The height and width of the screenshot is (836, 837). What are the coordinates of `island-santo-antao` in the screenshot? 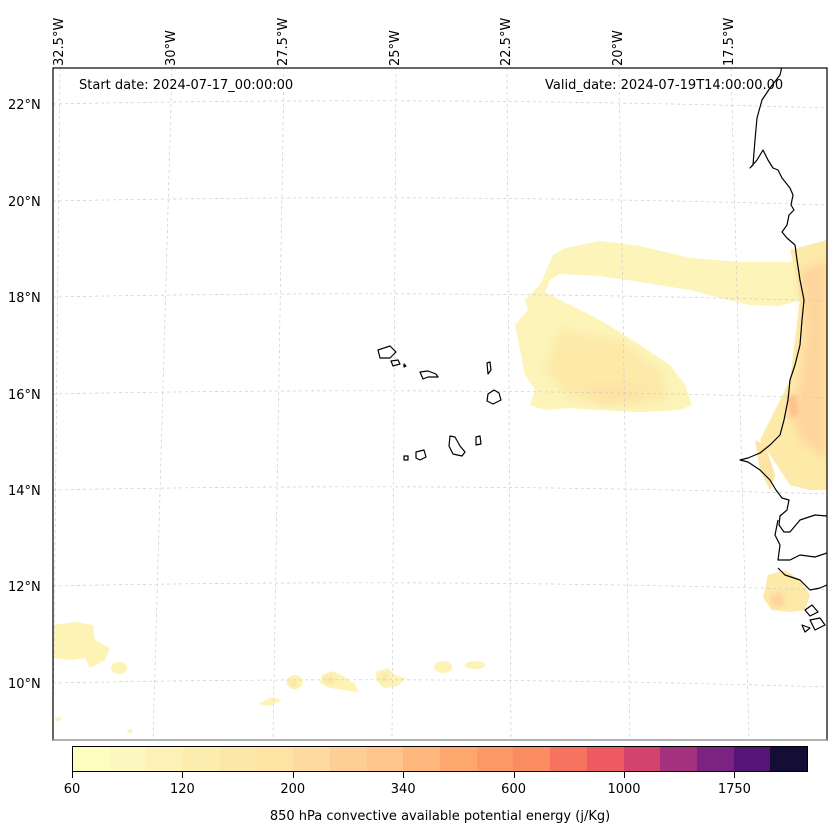 It's located at (387, 352).